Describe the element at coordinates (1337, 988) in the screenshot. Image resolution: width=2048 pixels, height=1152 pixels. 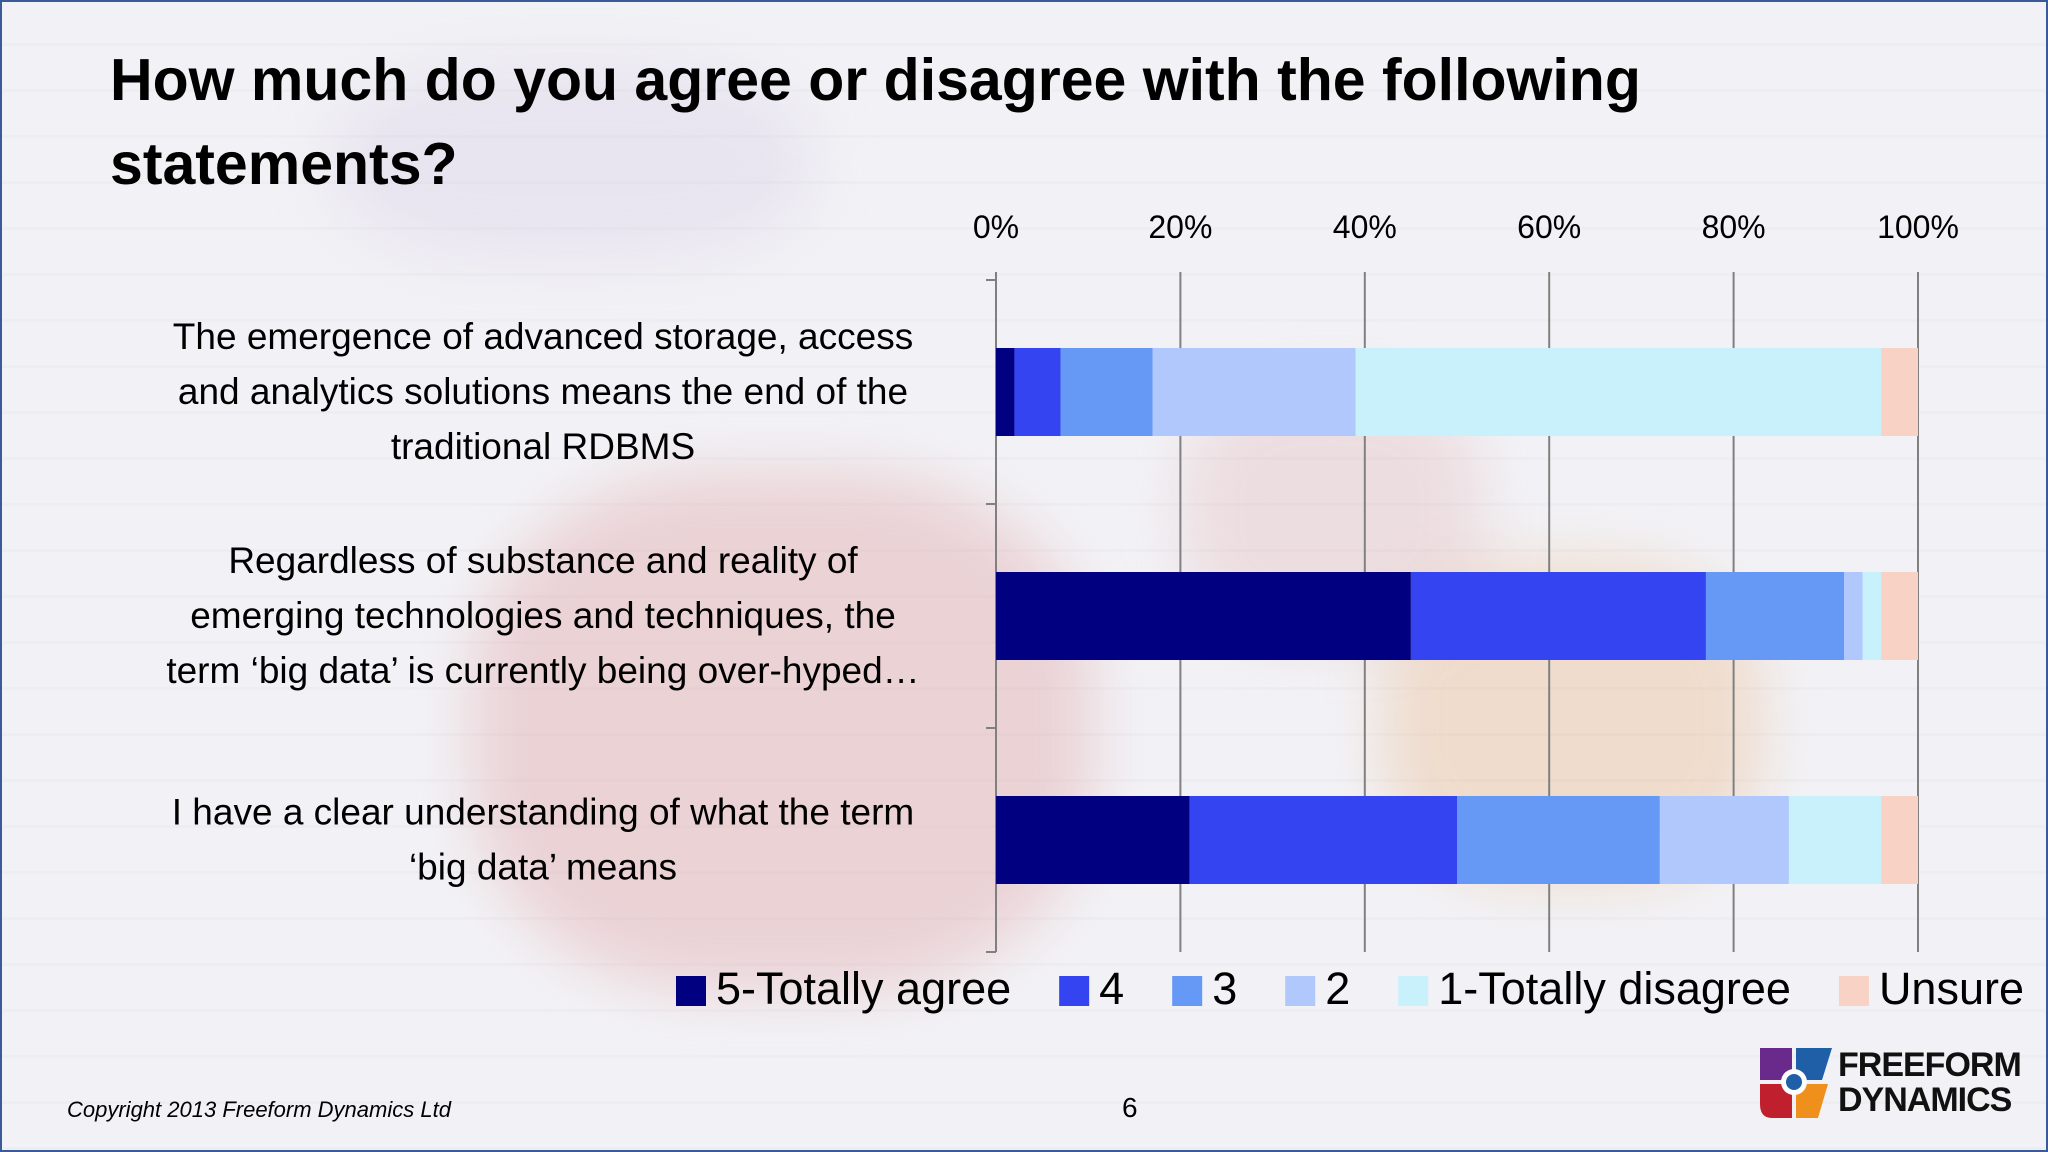
I see `legend-label: 2` at that location.